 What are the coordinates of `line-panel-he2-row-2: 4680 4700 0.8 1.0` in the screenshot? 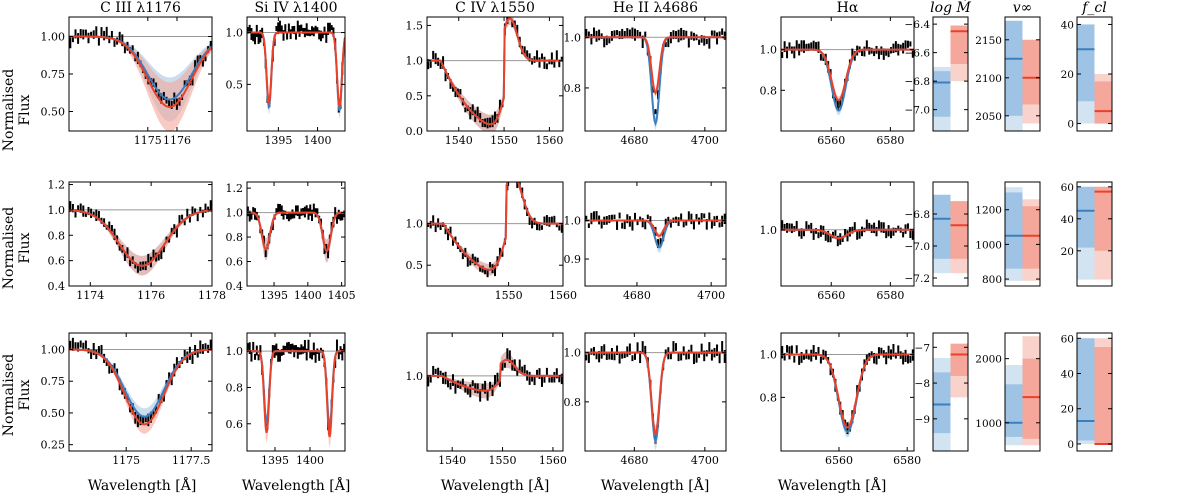 It's located at (645, 399).